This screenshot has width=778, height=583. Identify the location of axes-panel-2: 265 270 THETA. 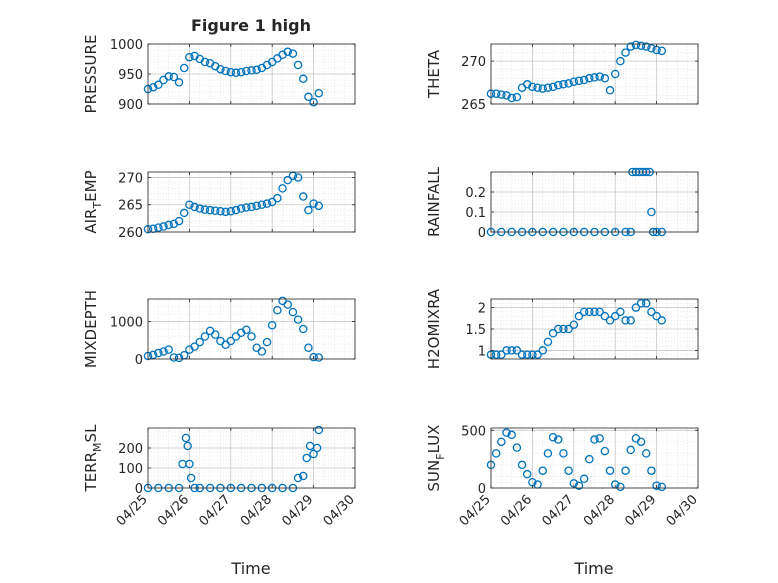
(562, 76).